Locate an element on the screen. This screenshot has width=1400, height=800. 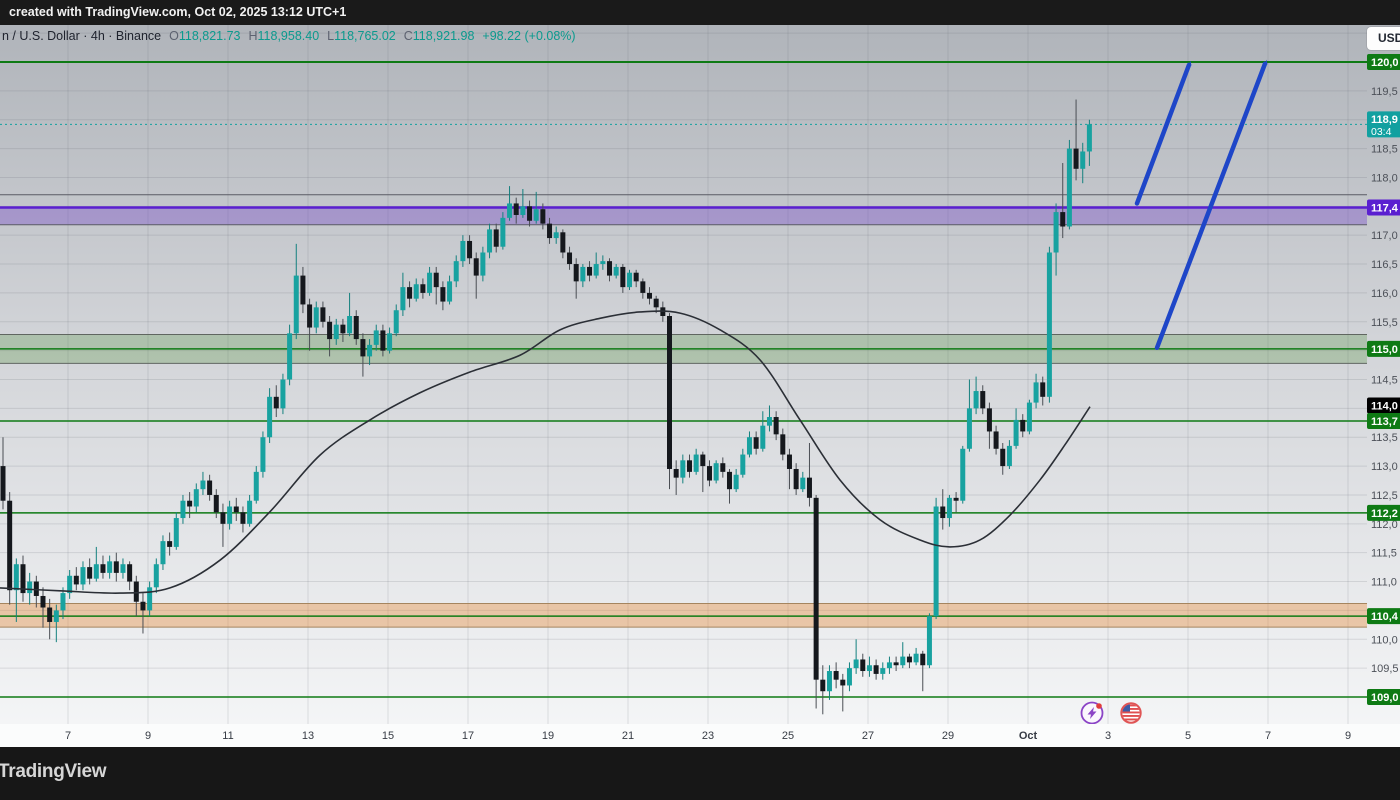
time-axis-label: 5 is located at coordinates (1188, 736).